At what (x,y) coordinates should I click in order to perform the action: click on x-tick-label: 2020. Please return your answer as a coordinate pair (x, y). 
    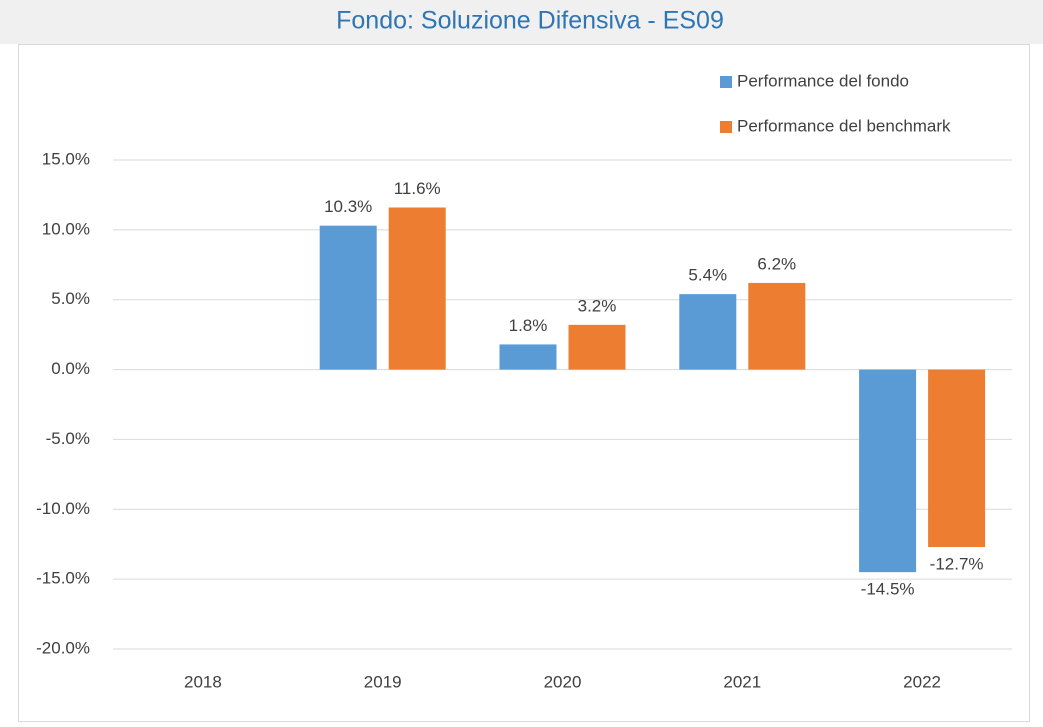
    Looking at the image, I should click on (563, 681).